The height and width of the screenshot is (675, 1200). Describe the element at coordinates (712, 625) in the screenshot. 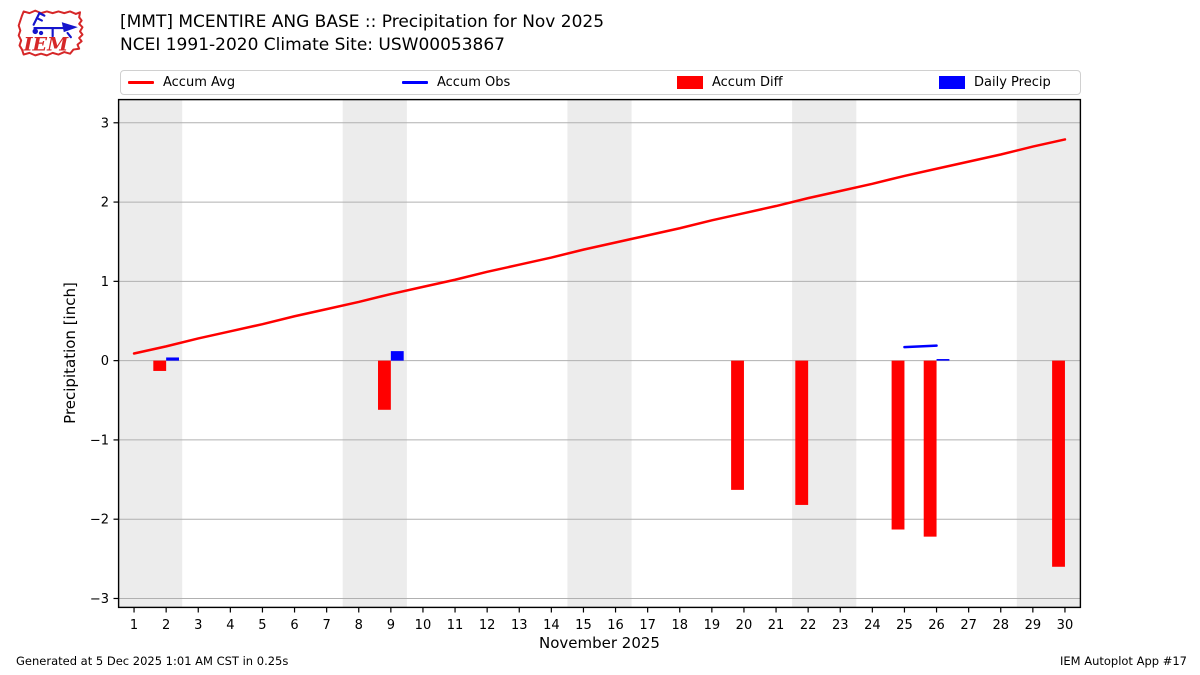

I see `x-tick-label: 19` at that location.